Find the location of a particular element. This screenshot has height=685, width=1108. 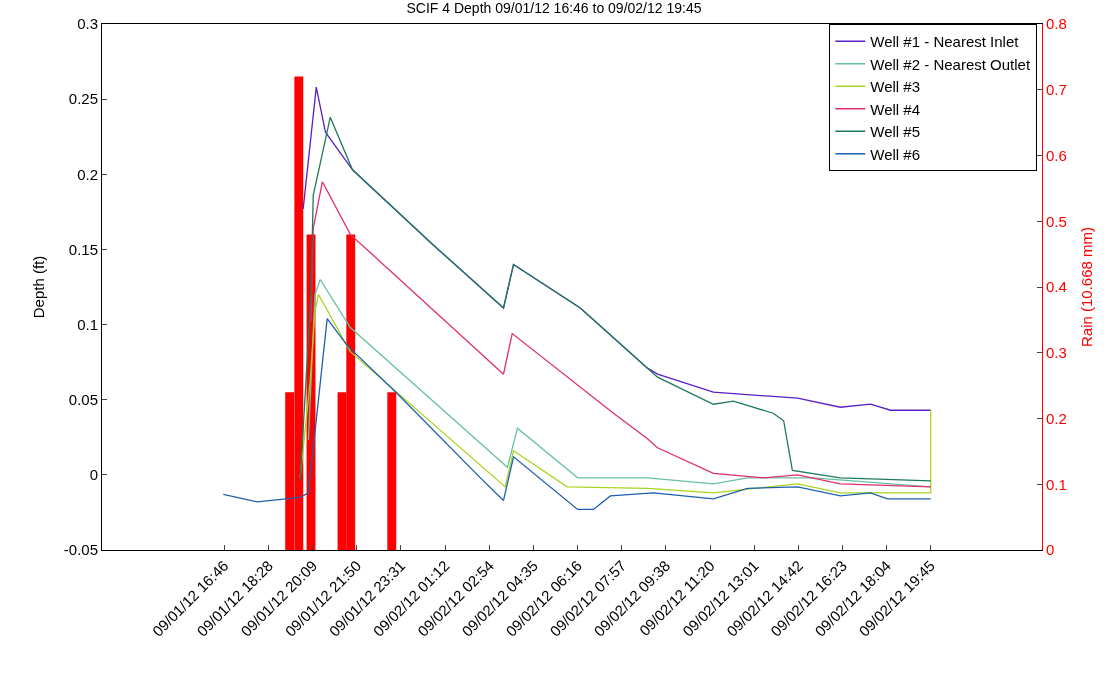

legend-label: Well #2 - Nearest Outlet is located at coordinates (950, 64).